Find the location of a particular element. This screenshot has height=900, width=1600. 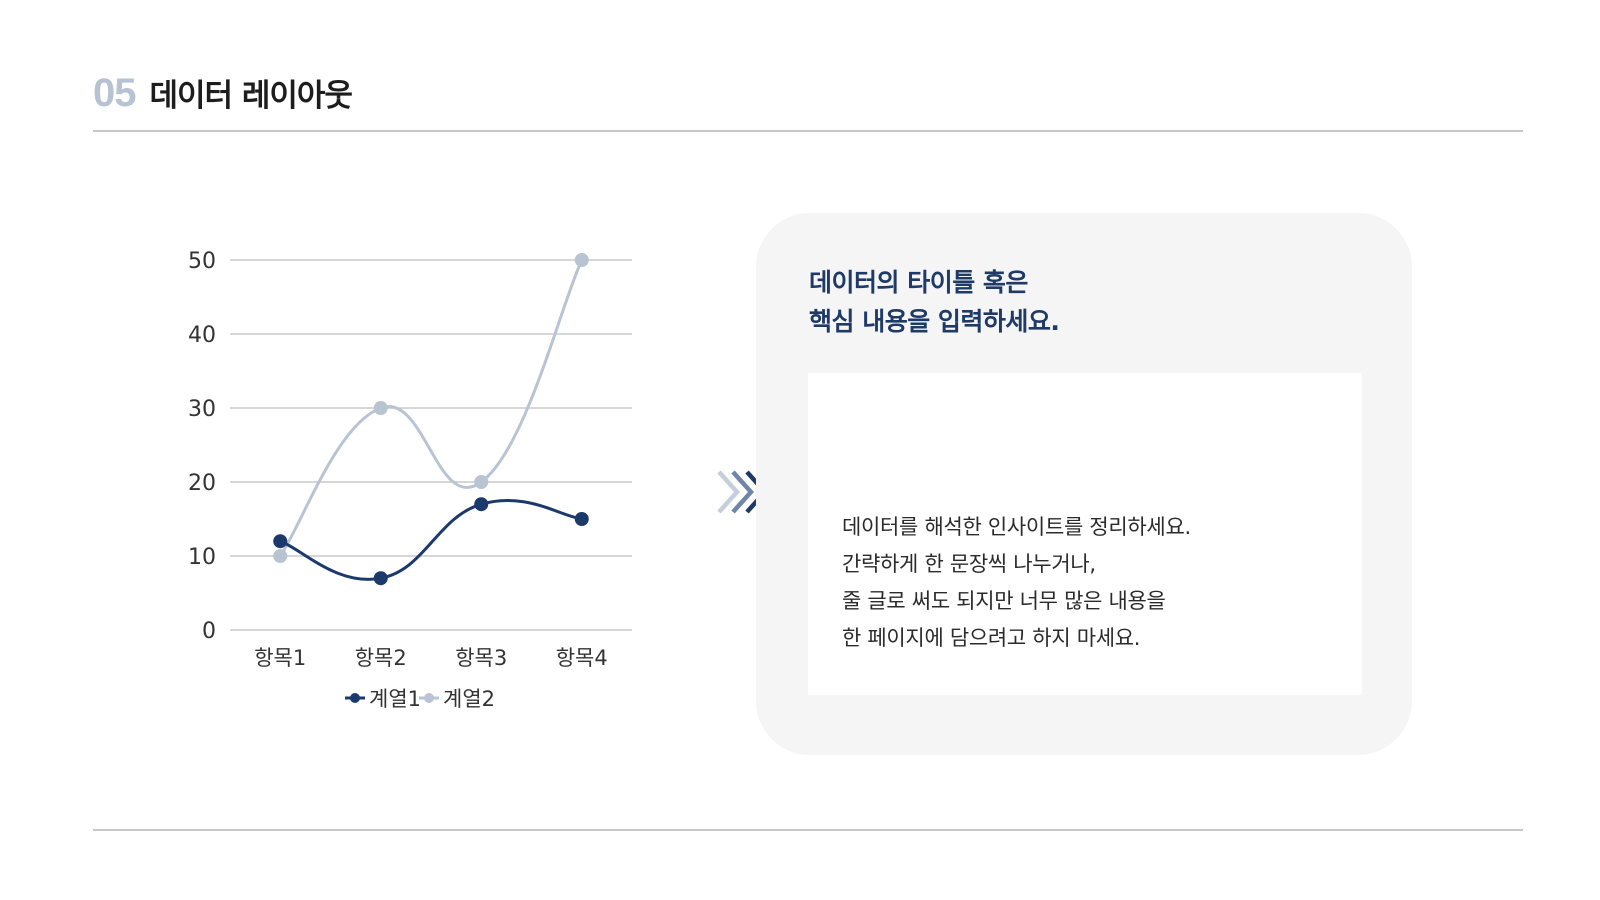

line-chart: 0 10 20 30 40 50 항목1 항목2 항목3 항목4 계열1 계열2 is located at coordinates (410, 480).